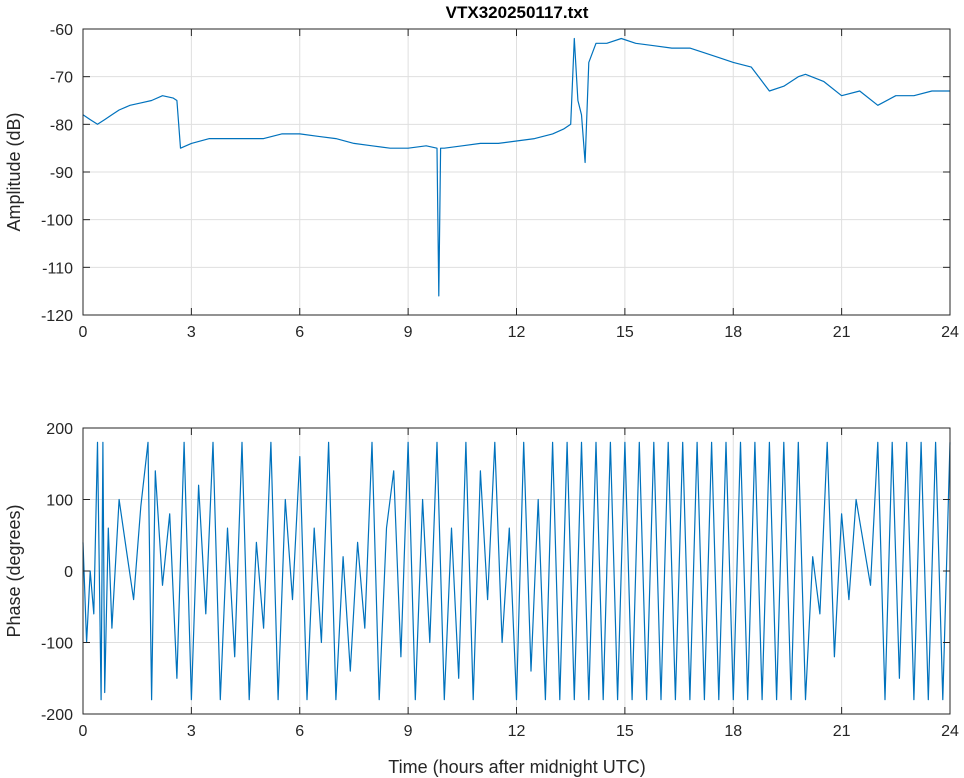 The height and width of the screenshot is (778, 964). Describe the element at coordinates (57, 268) in the screenshot. I see `amplitude-y-tick-label: -110` at that location.